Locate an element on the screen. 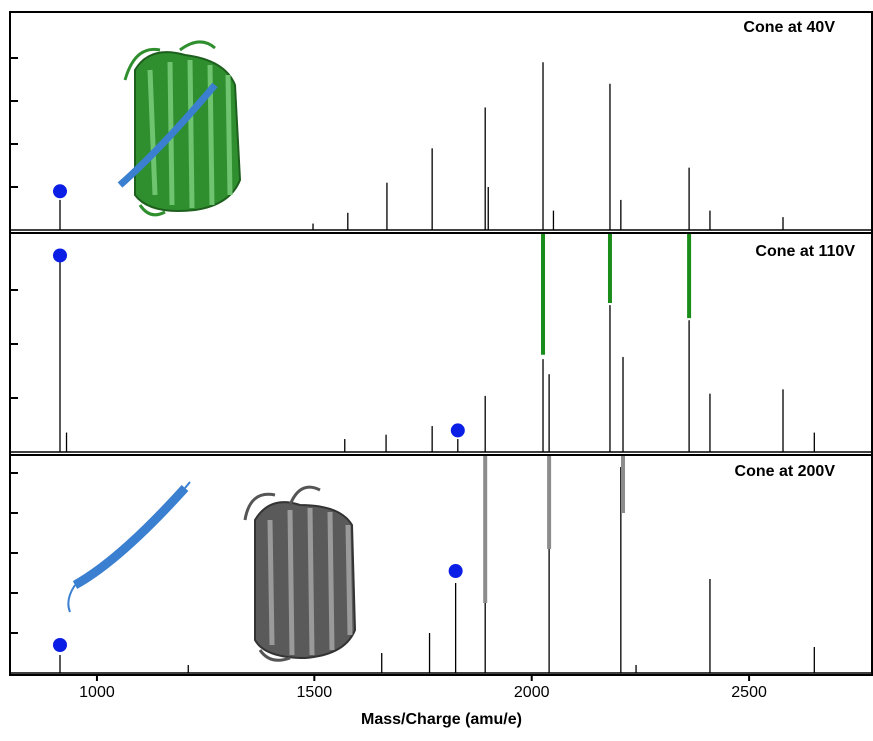 This screenshot has height=741, width=873. x-tick-label: 1000 is located at coordinates (97, 692).